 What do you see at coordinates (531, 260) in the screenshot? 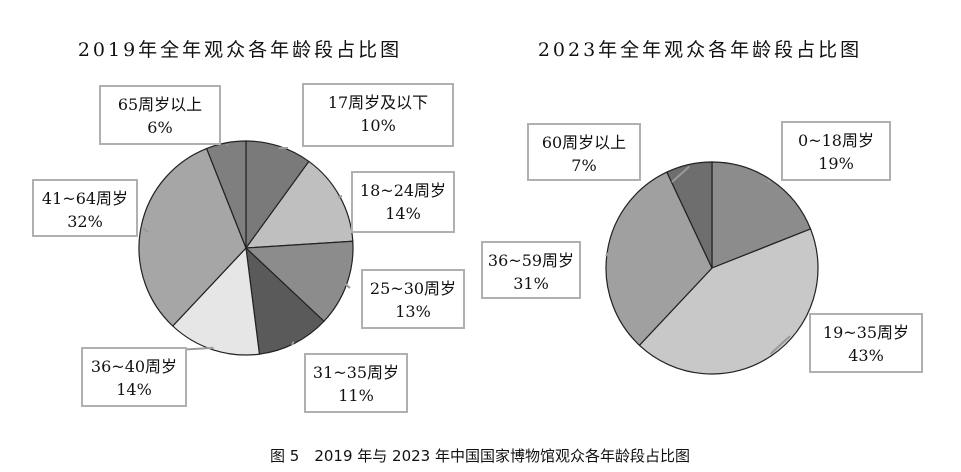
I see `slice-label: 36~59周岁` at bounding box center [531, 260].